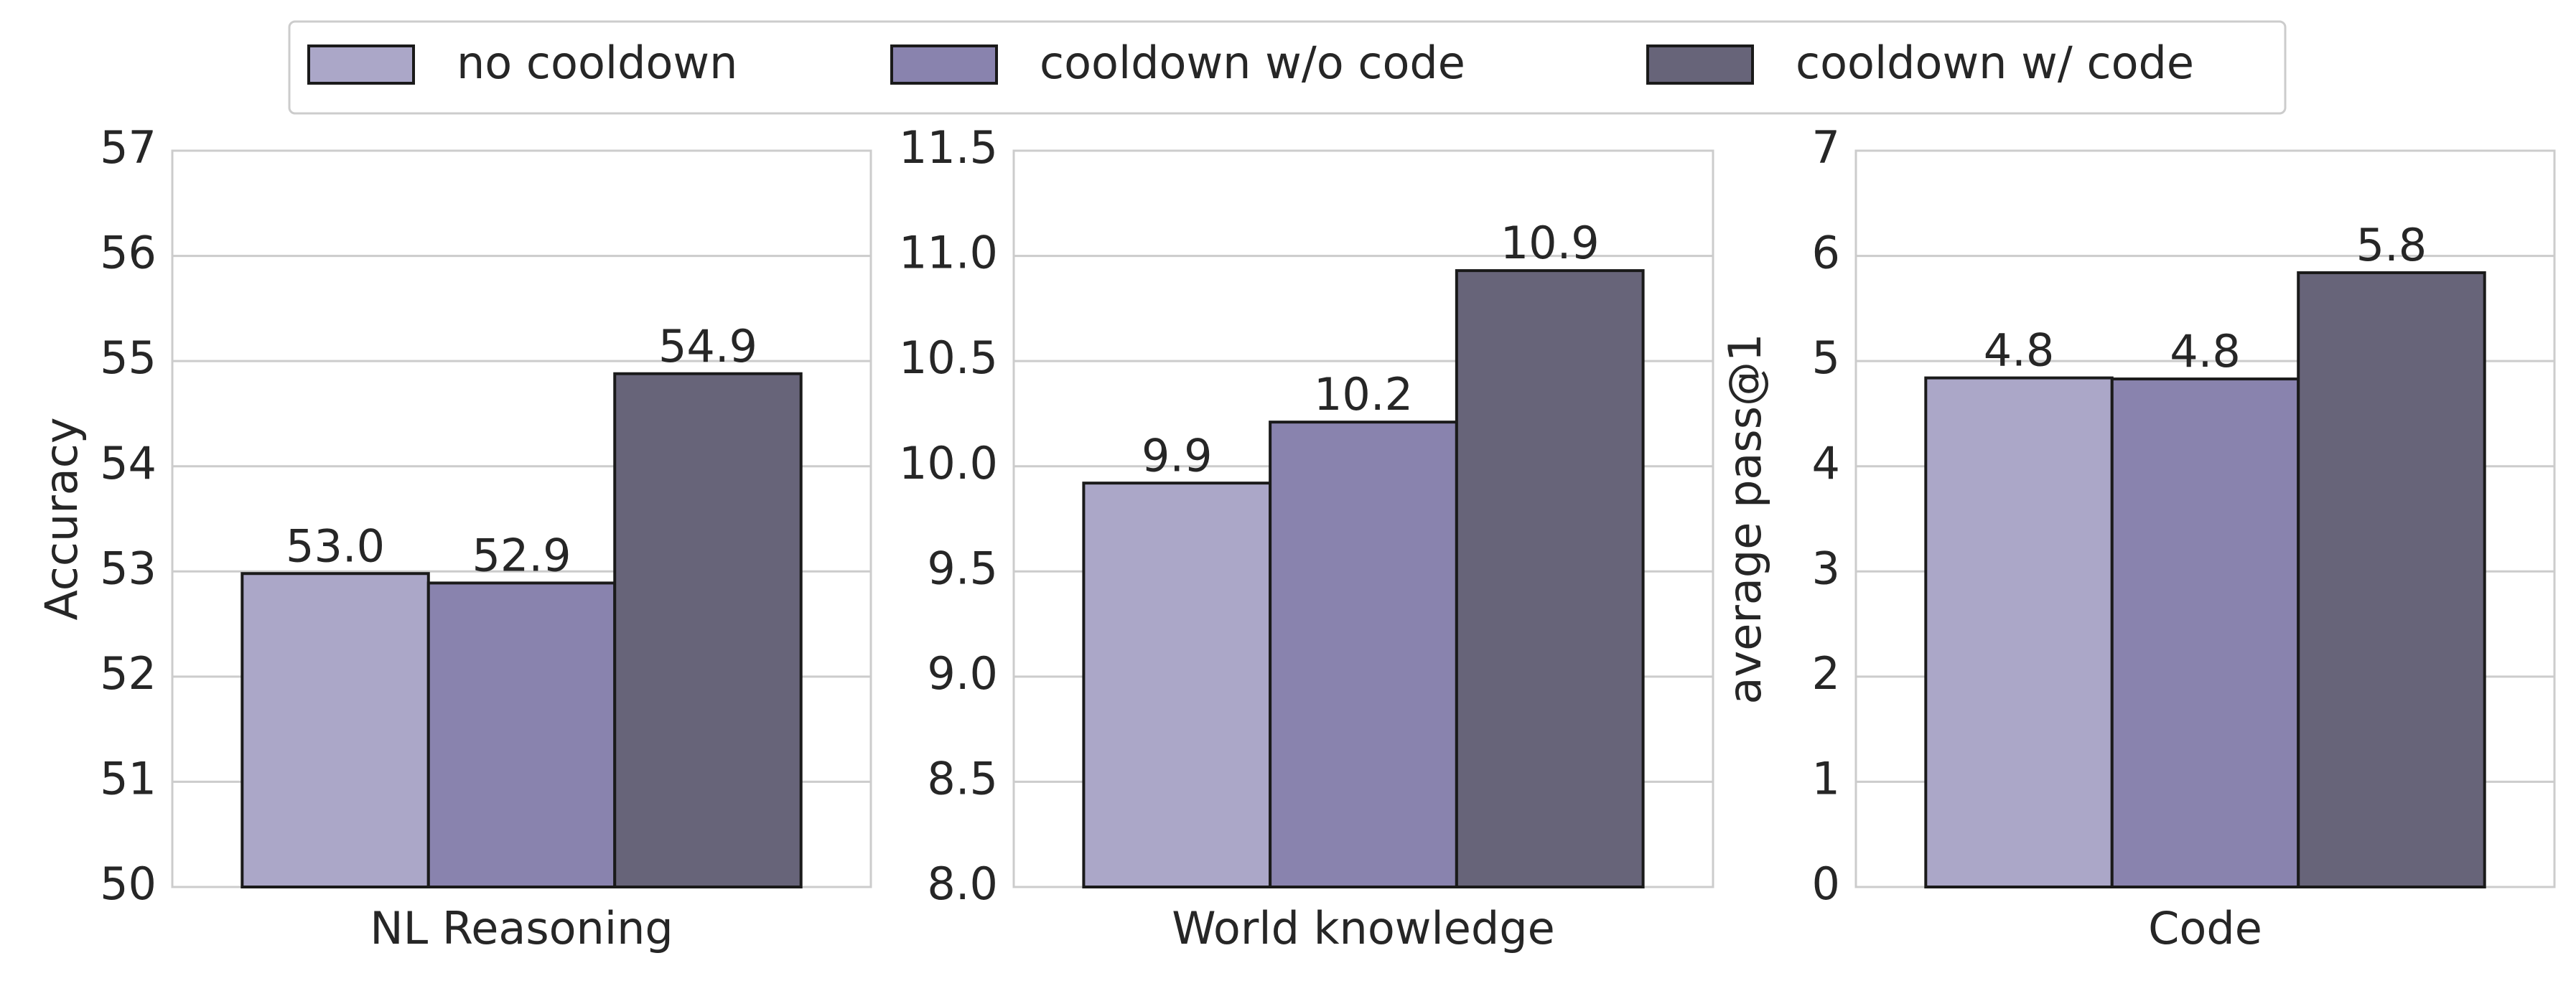  I want to click on y-tick-label: 56, so click(128, 253).